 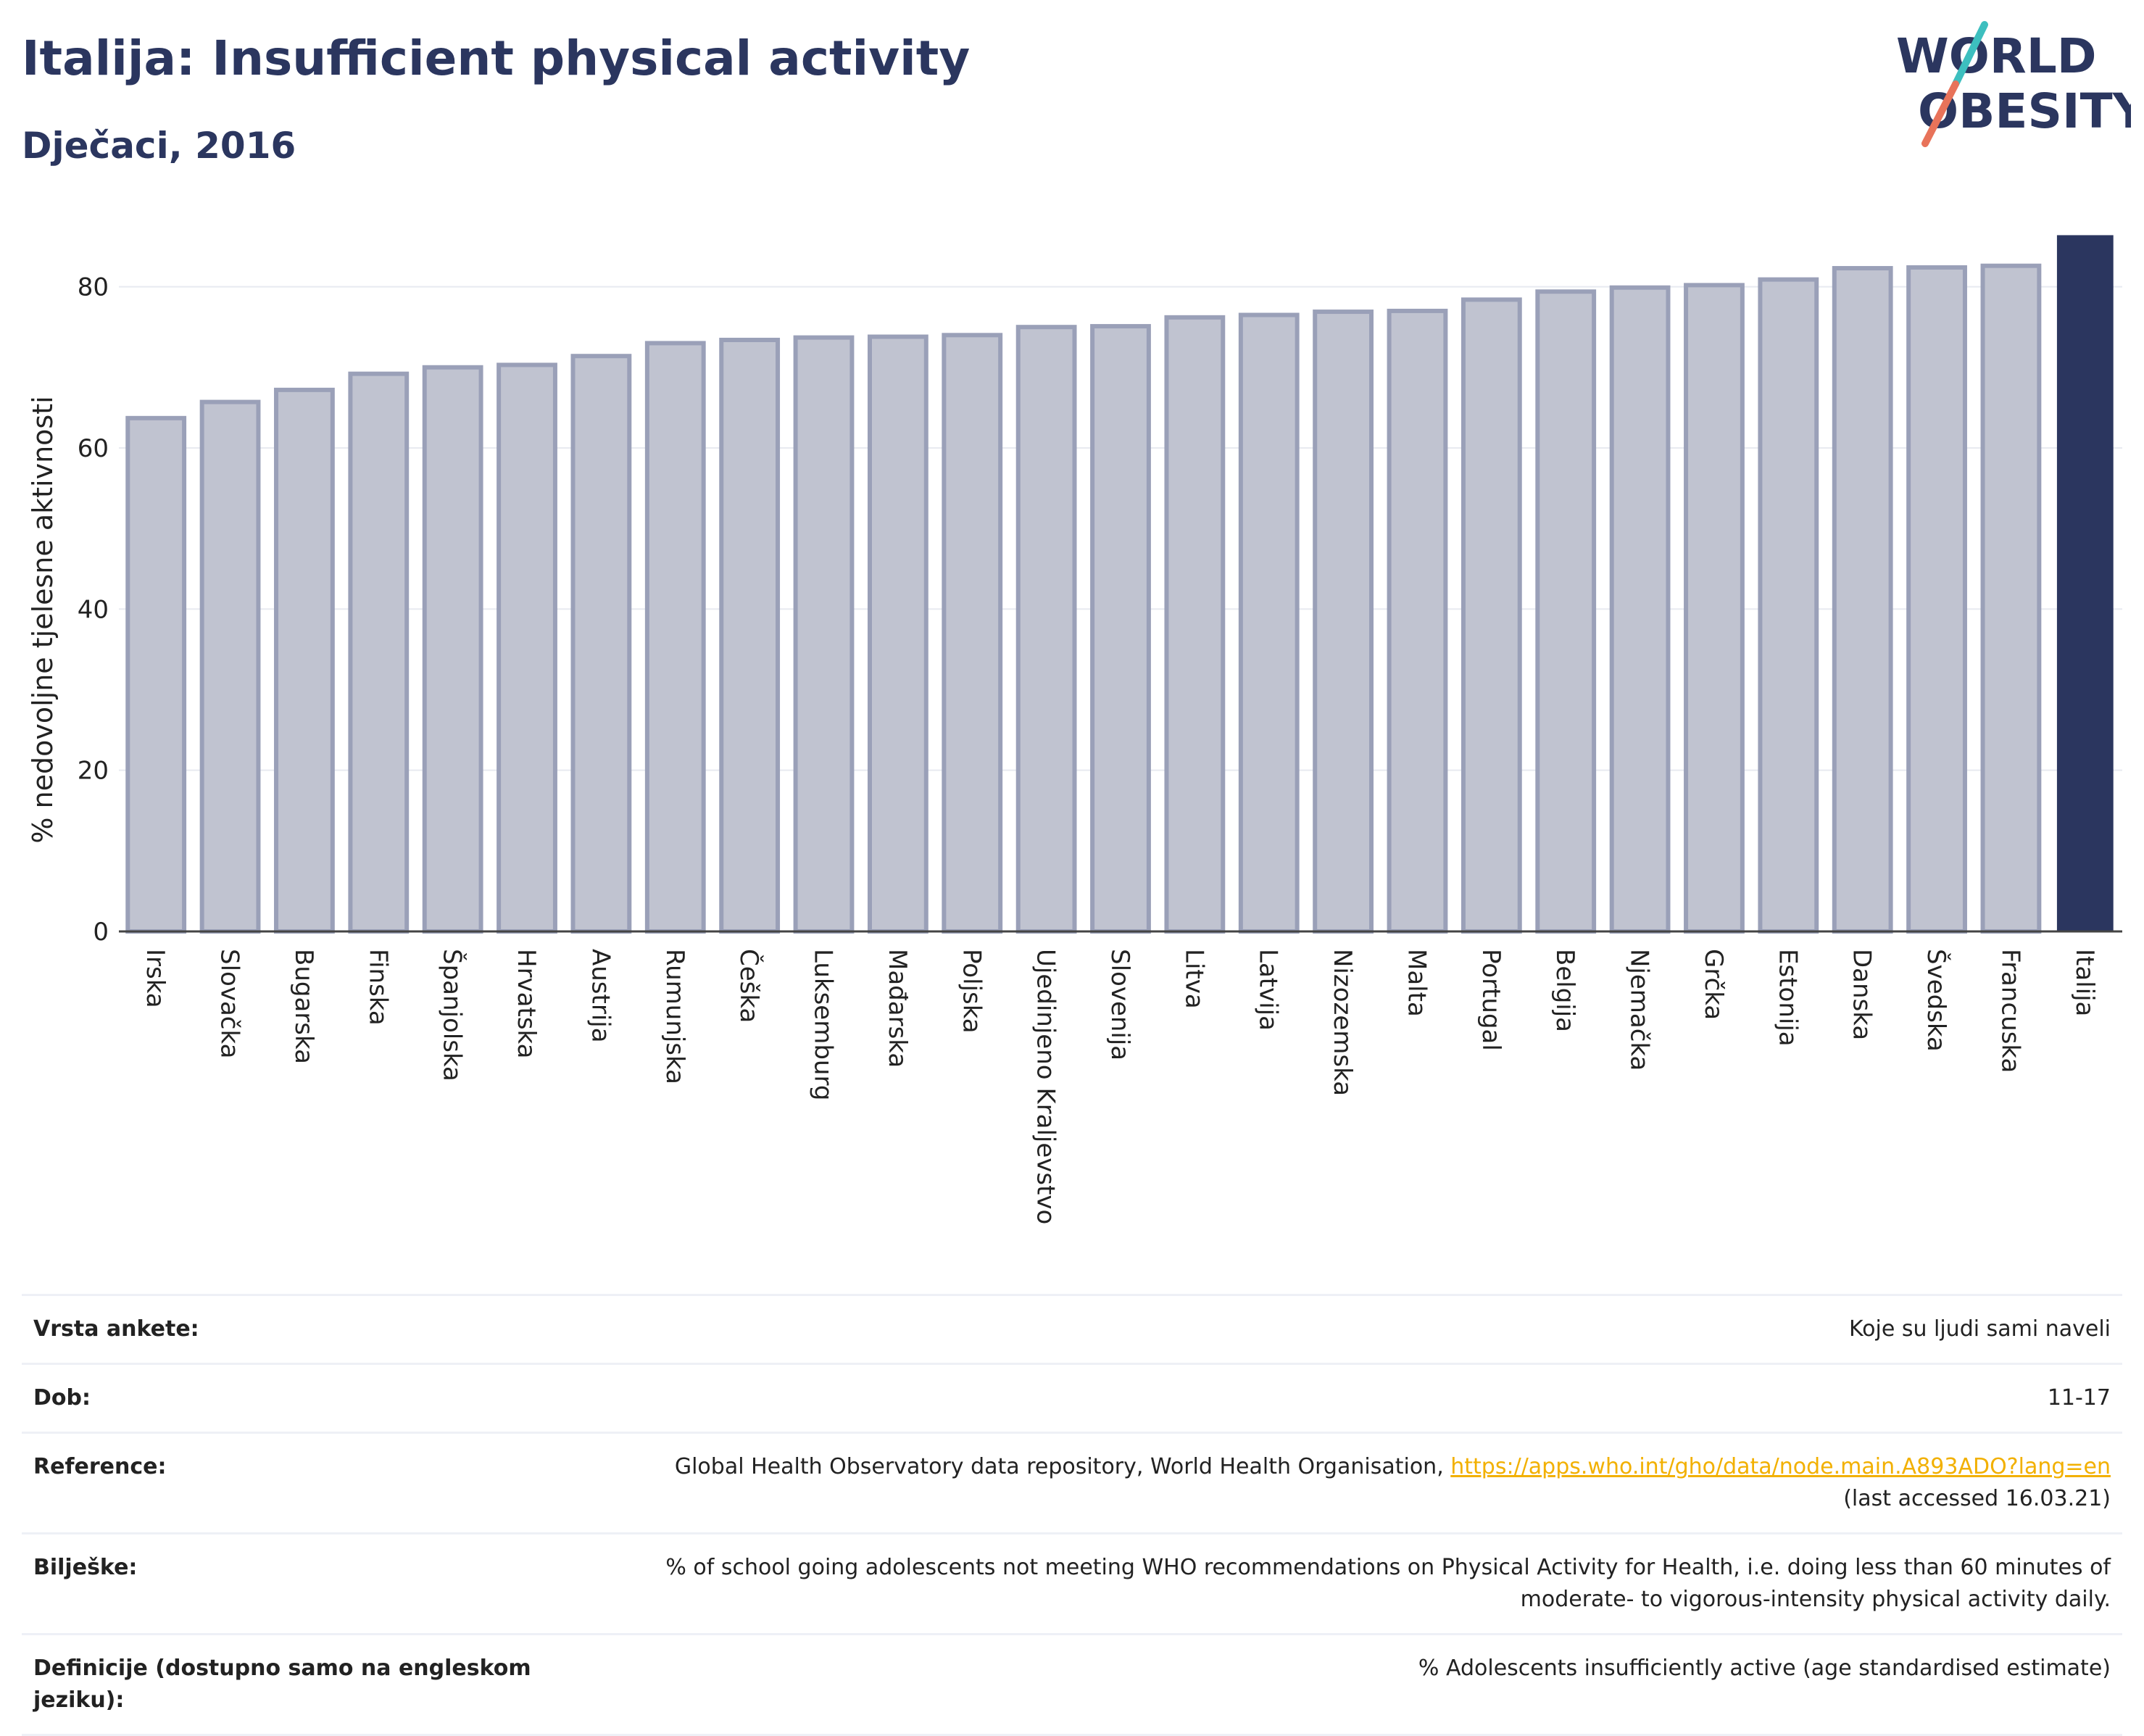 What do you see at coordinates (1268, 990) in the screenshot?
I see `x-tick-label: Latvija` at bounding box center [1268, 990].